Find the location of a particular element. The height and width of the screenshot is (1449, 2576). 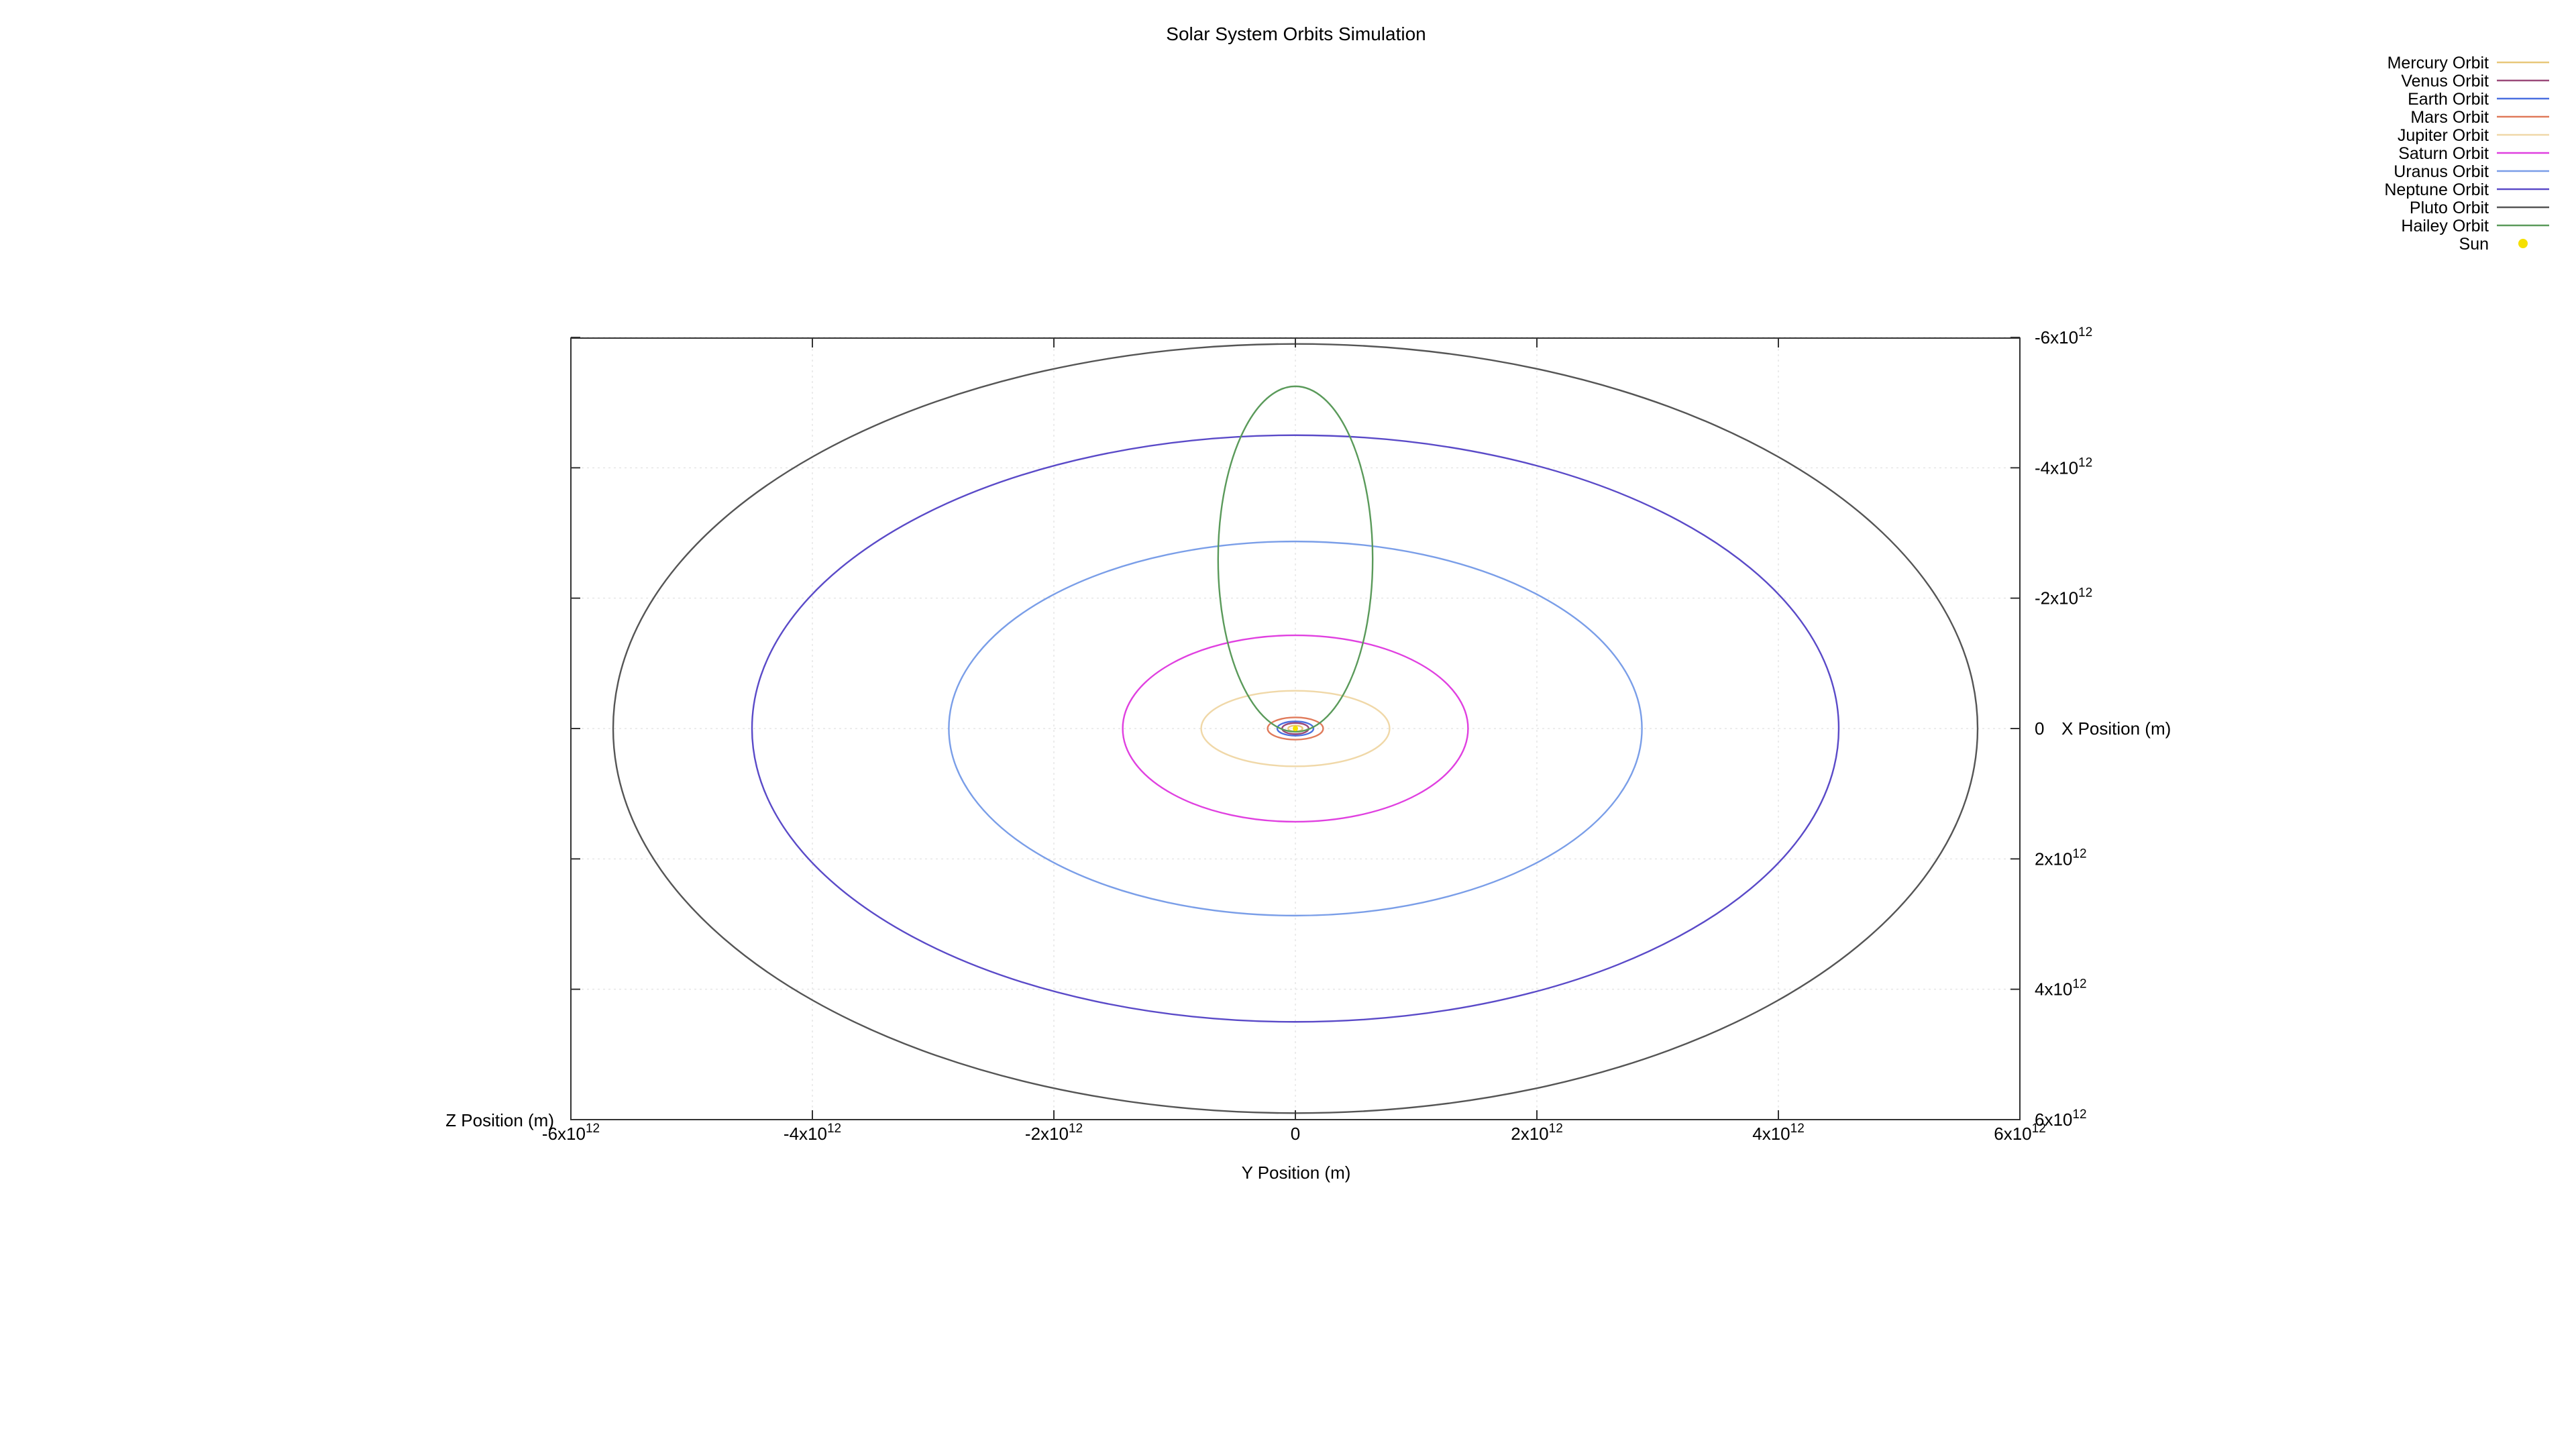

legend-label: Uranus Orbit is located at coordinates (2441, 171).